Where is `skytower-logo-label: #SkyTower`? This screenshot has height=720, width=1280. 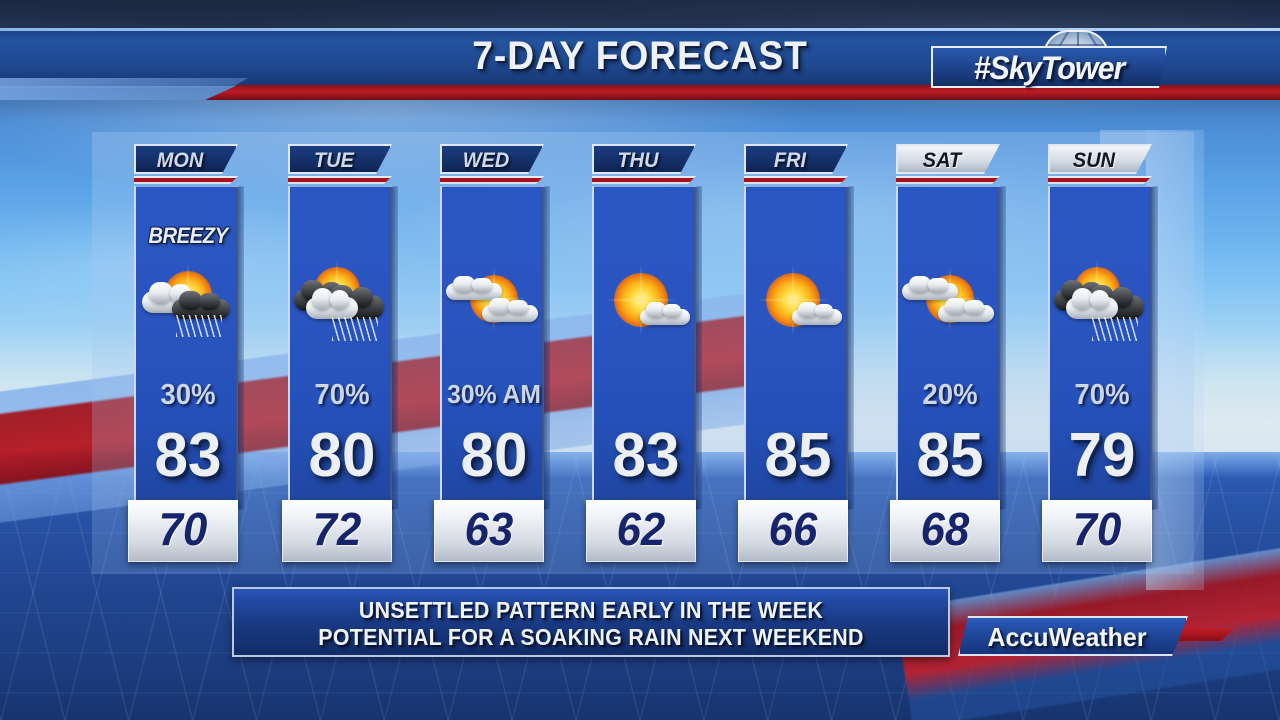
skytower-logo-label: #SkyTower is located at coordinates (1049, 68).